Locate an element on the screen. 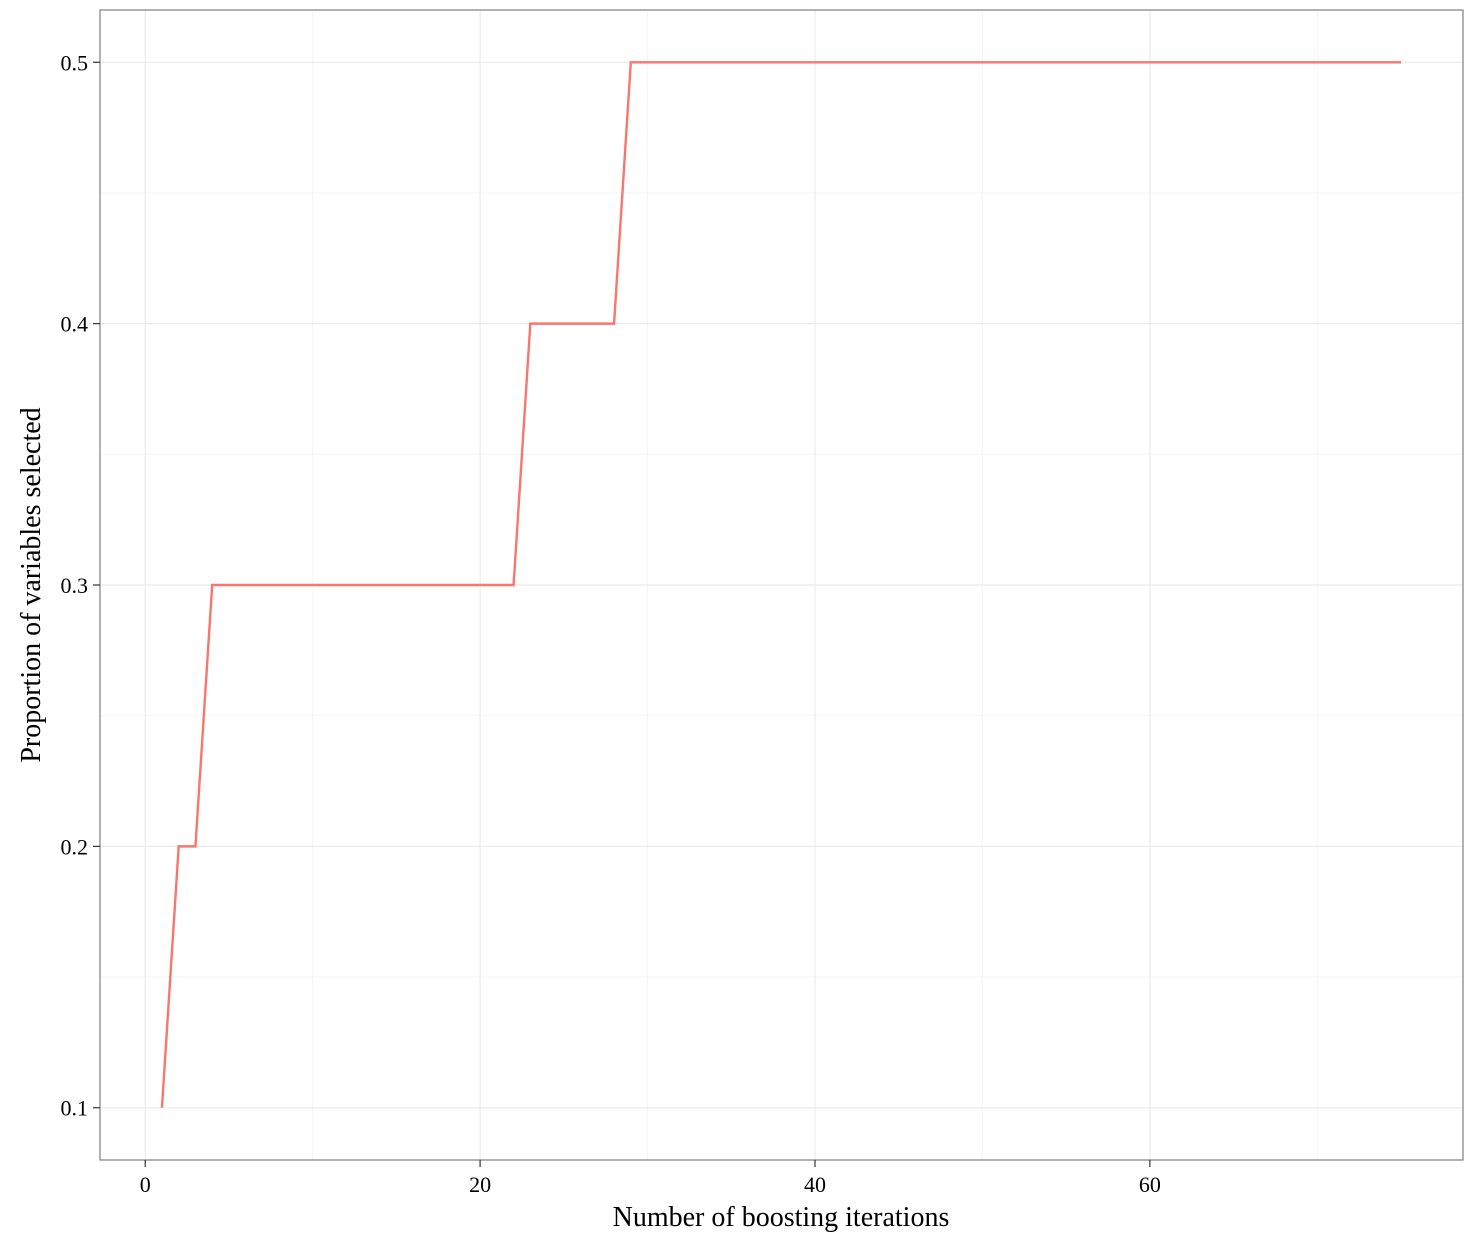 The height and width of the screenshot is (1244, 1472). x-tick-label: 0 is located at coordinates (145, 1184).